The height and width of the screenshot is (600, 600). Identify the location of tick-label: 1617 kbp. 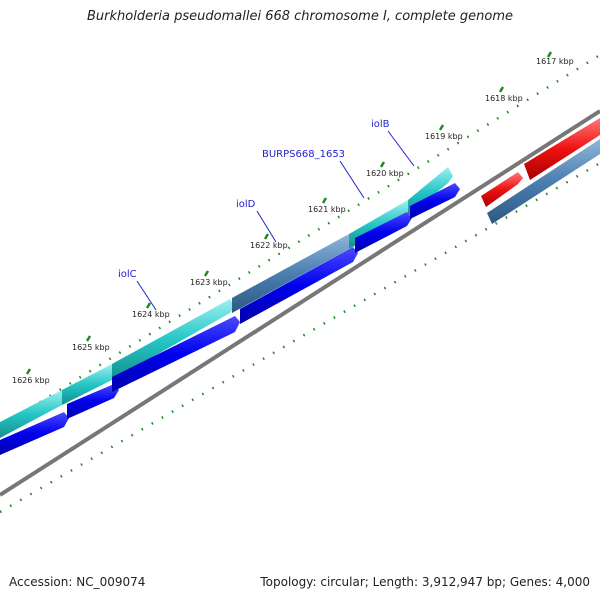
(555, 61).